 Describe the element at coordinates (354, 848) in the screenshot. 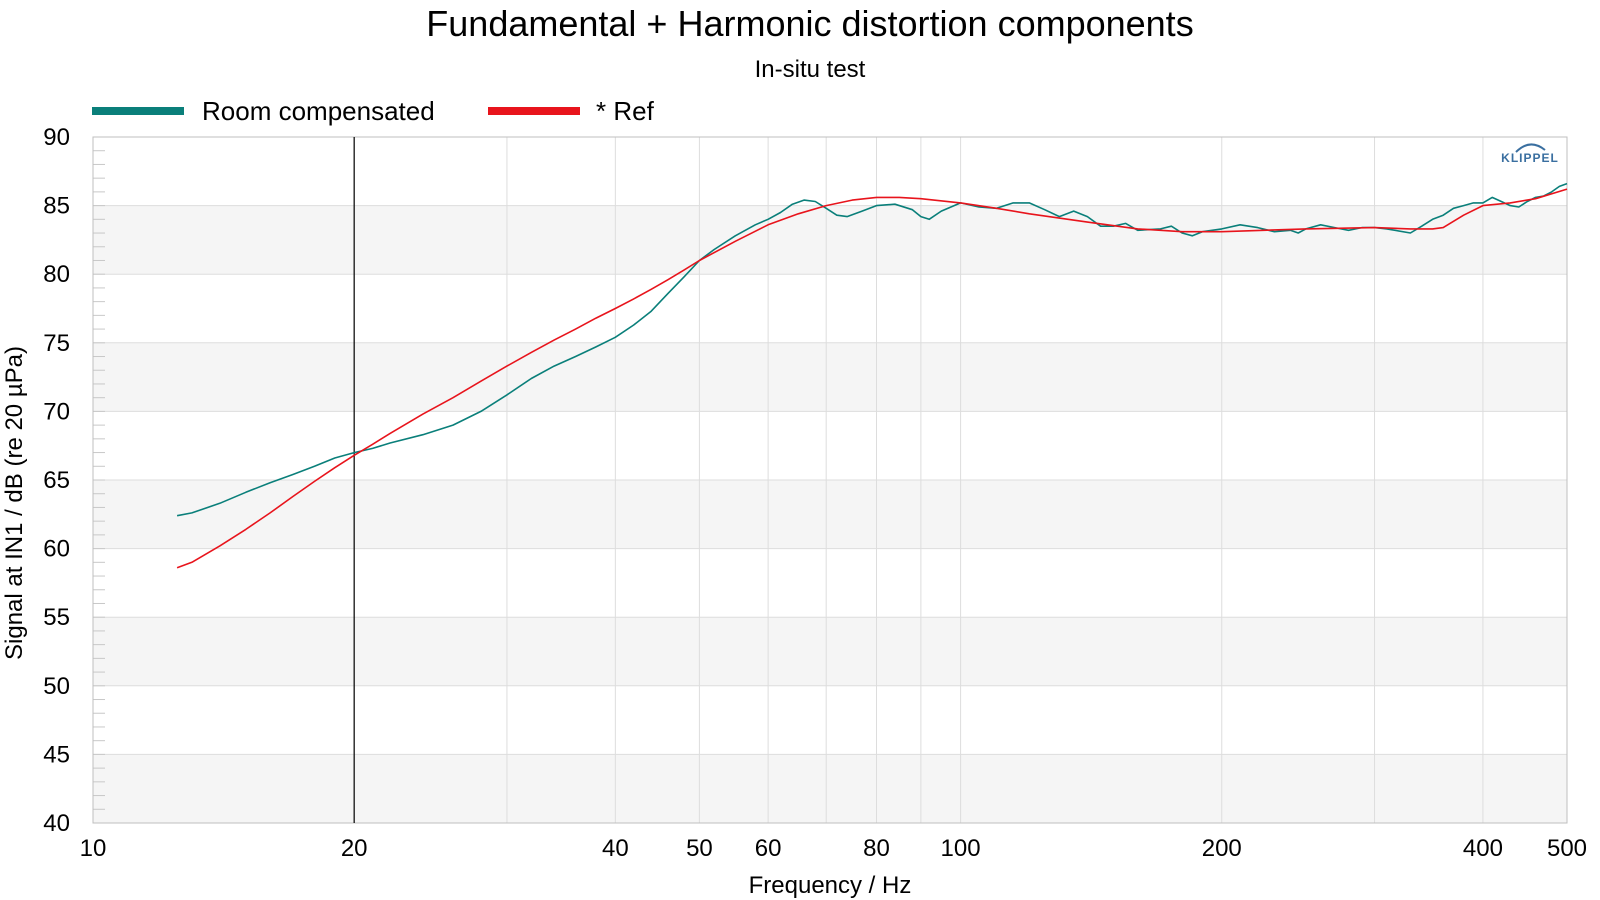

I see `x-tick-label: 20` at that location.